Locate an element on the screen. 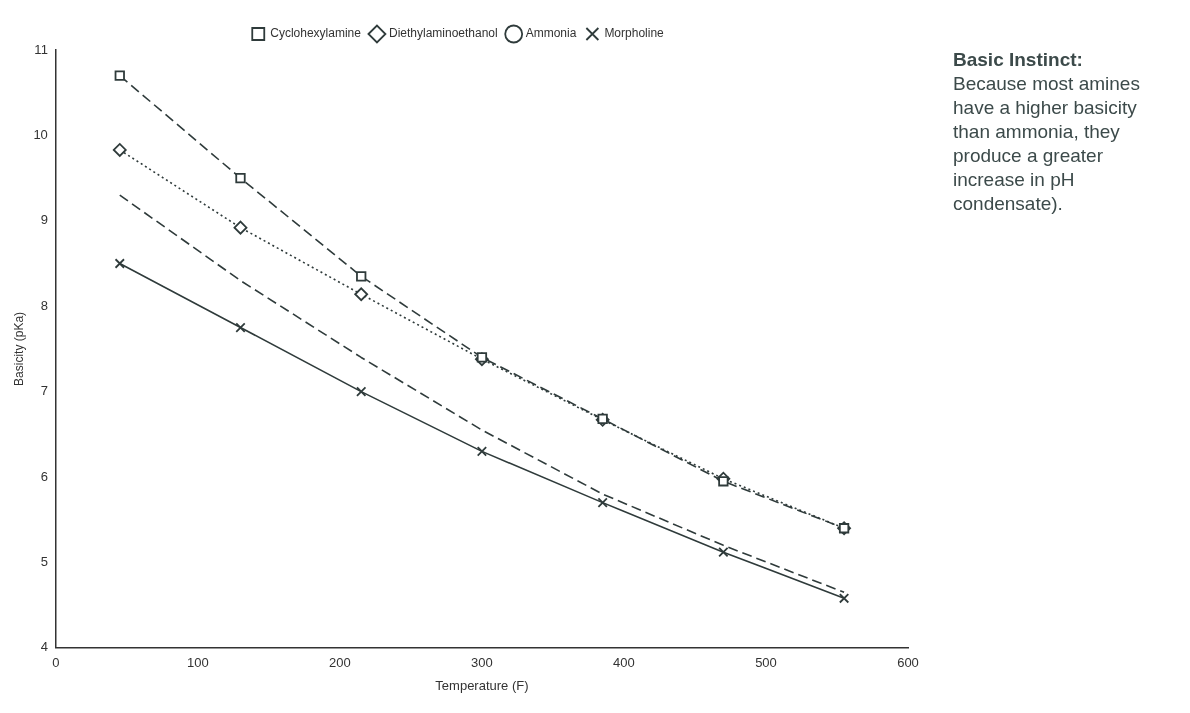 This screenshot has width=1190, height=713. y-tick-label: 9 is located at coordinates (44, 220).